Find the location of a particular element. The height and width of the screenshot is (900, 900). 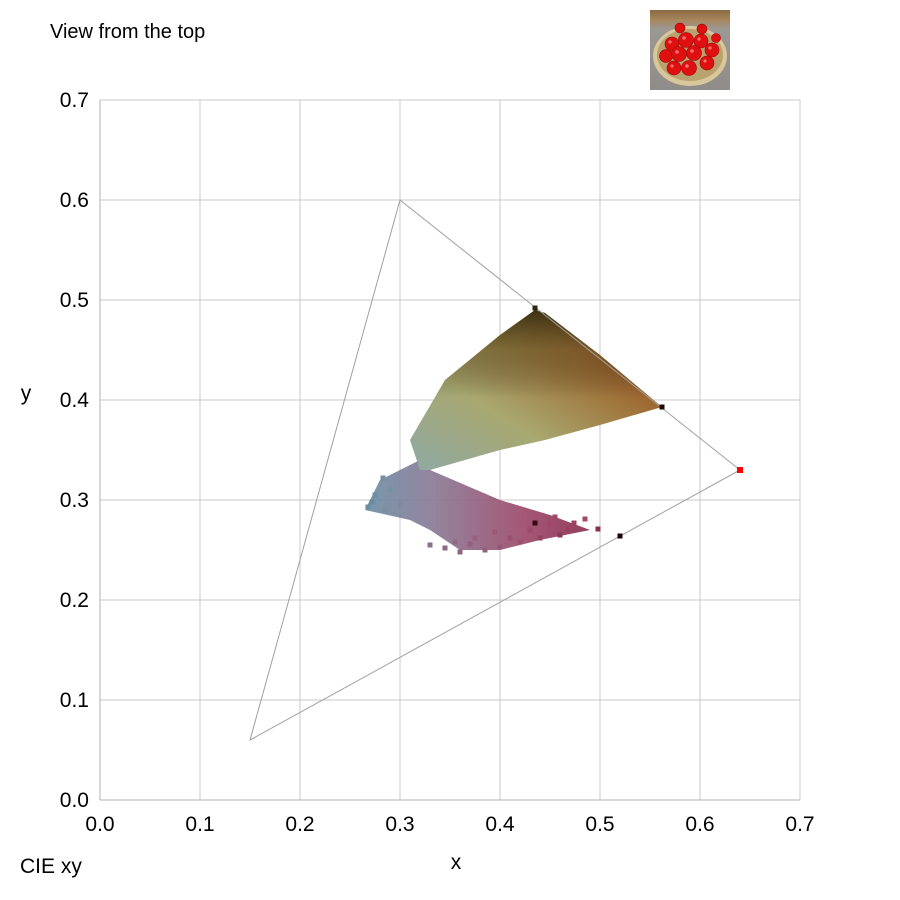

x-tick-label: 0.7 is located at coordinates (799, 824).